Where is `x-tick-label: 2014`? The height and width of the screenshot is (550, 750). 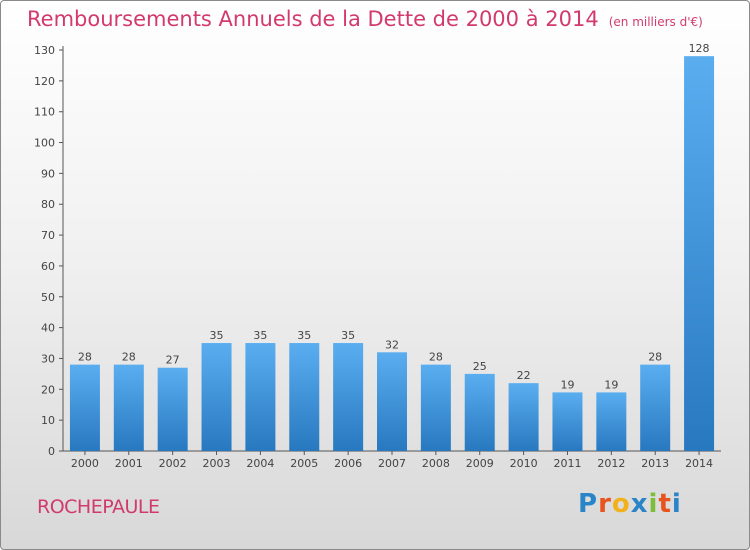
x-tick-label: 2014 is located at coordinates (699, 463).